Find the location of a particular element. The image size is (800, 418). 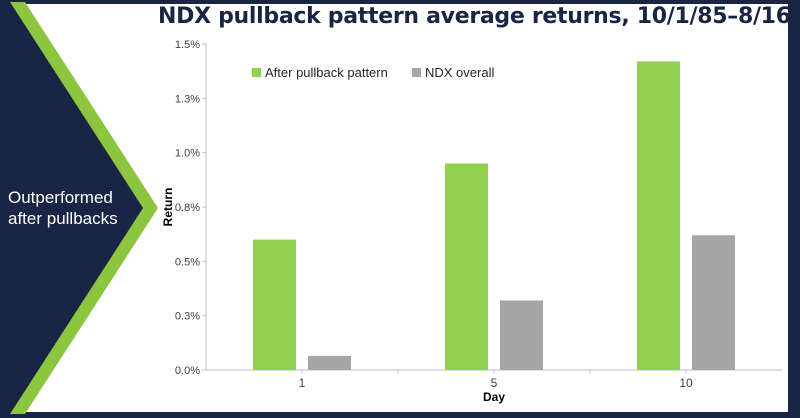

x-tick-label: 1 is located at coordinates (302, 383).